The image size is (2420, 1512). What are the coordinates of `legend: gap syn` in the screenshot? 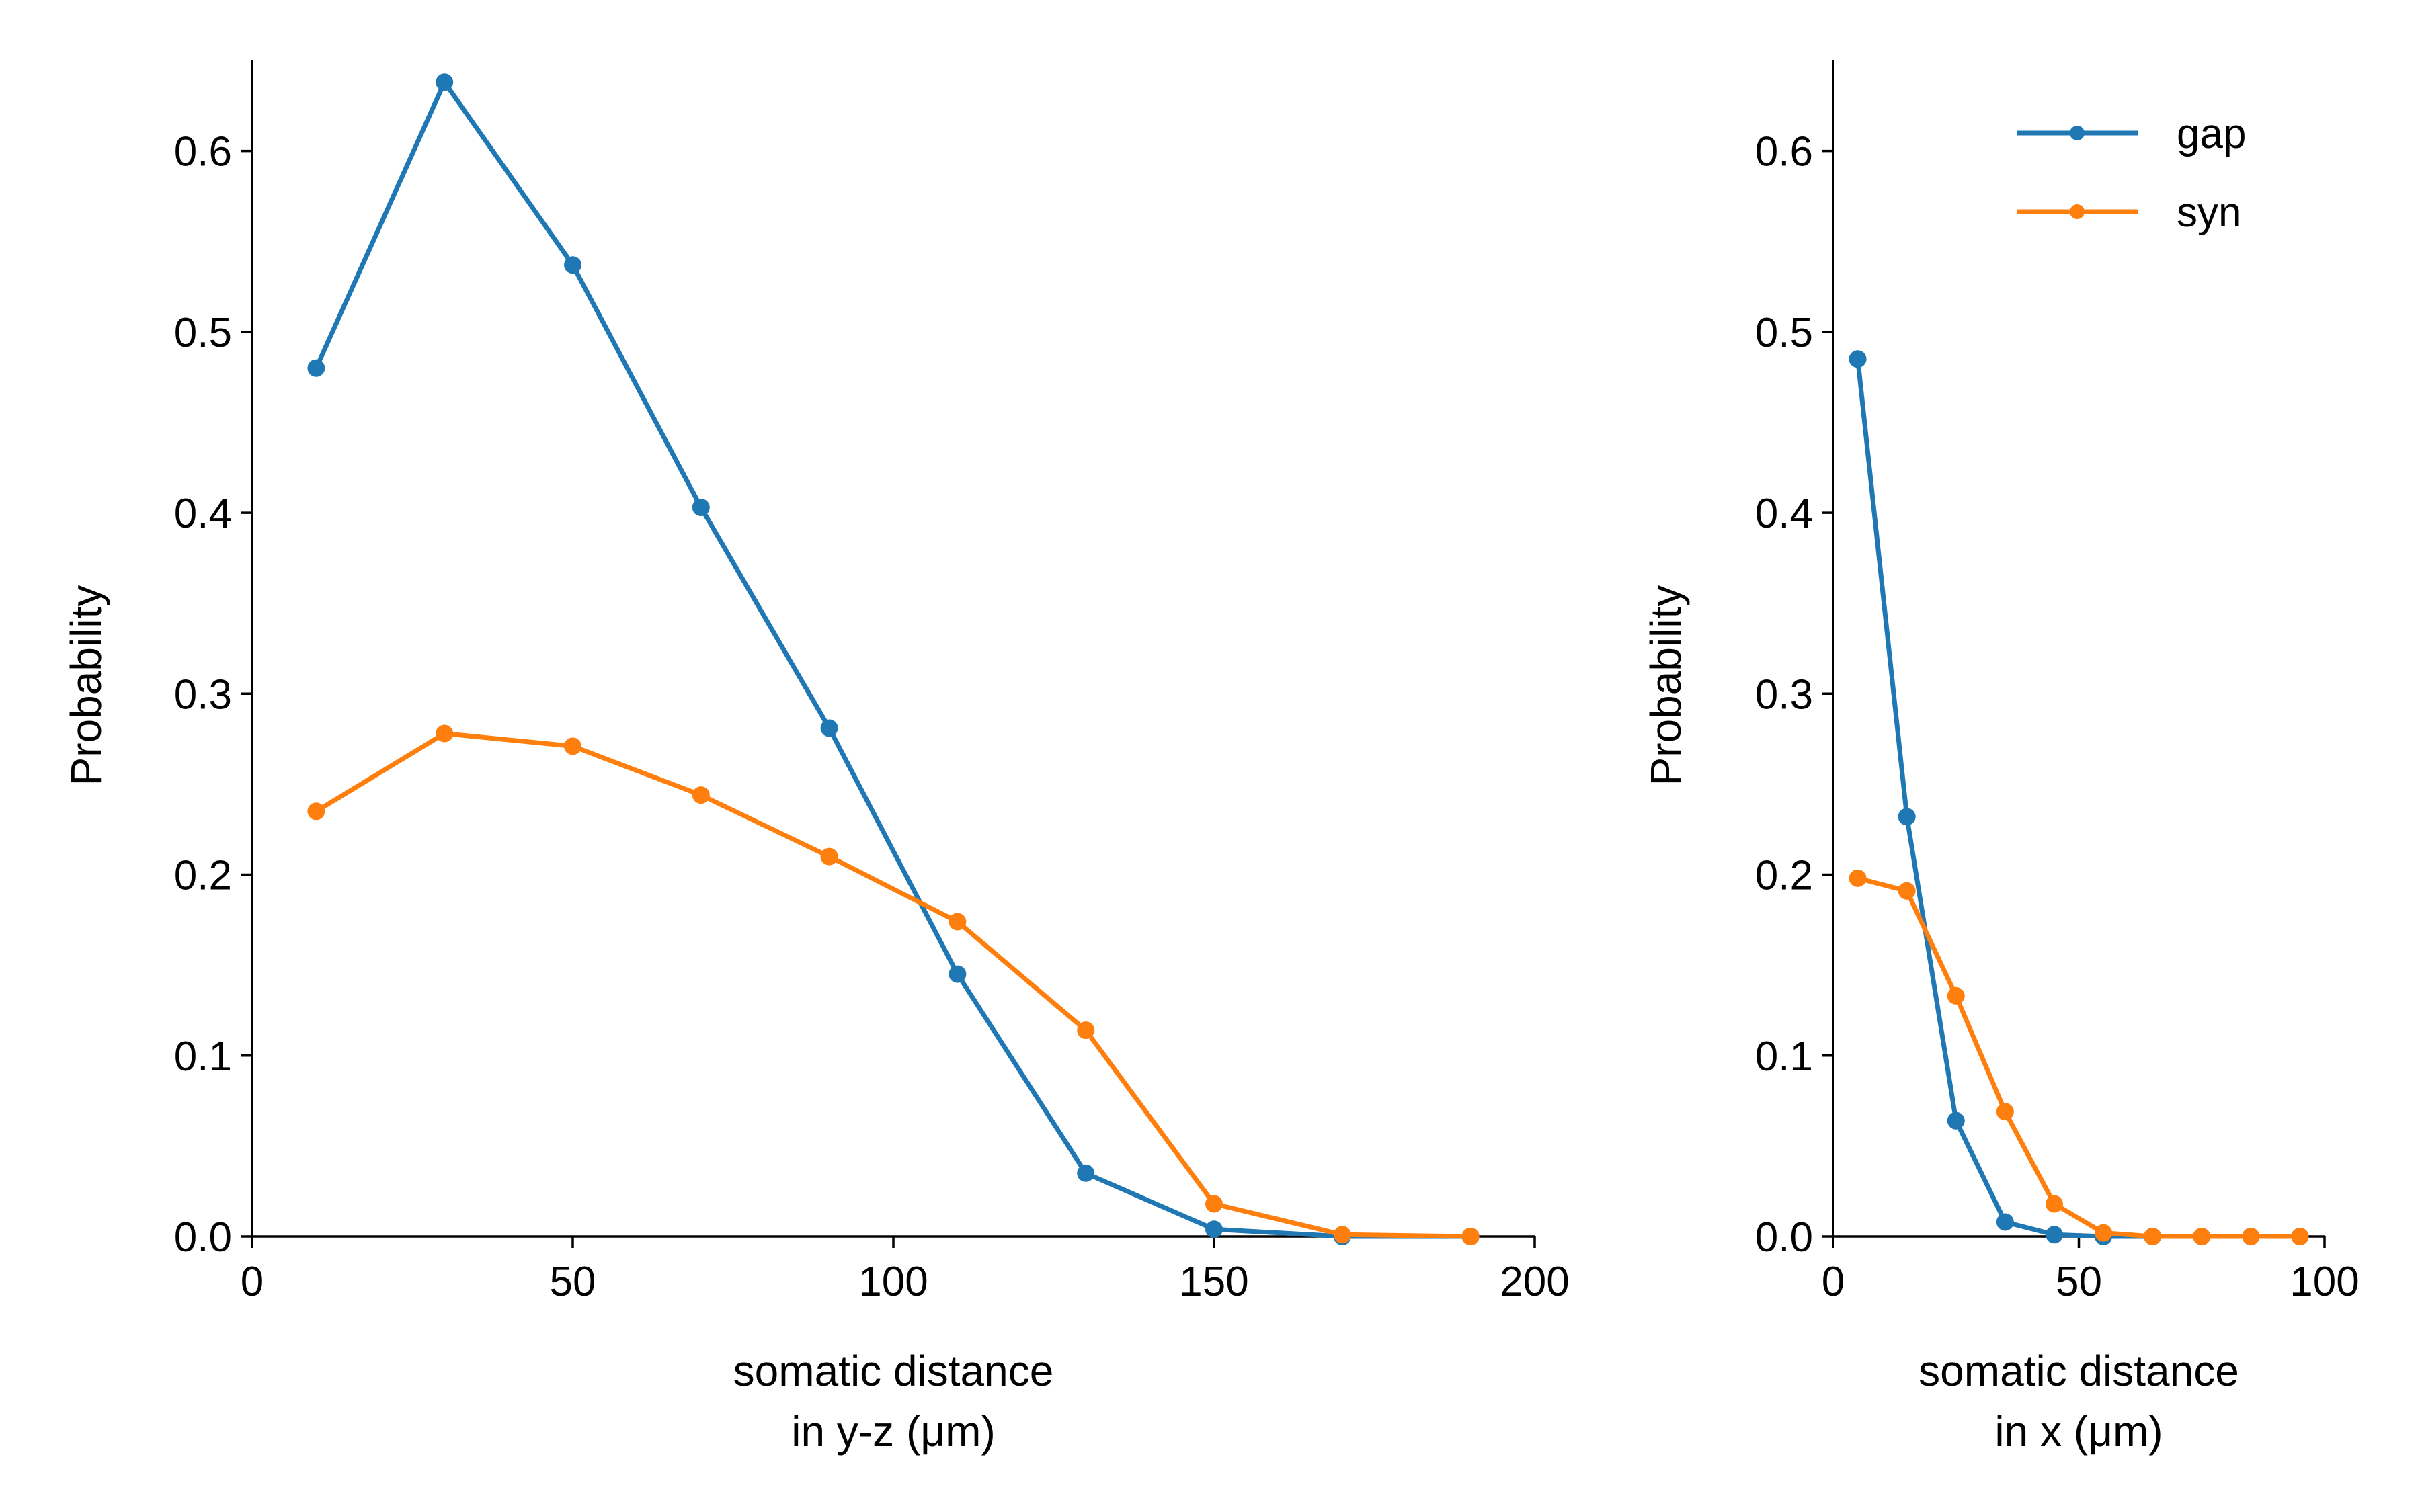 It's located at (2131, 173).